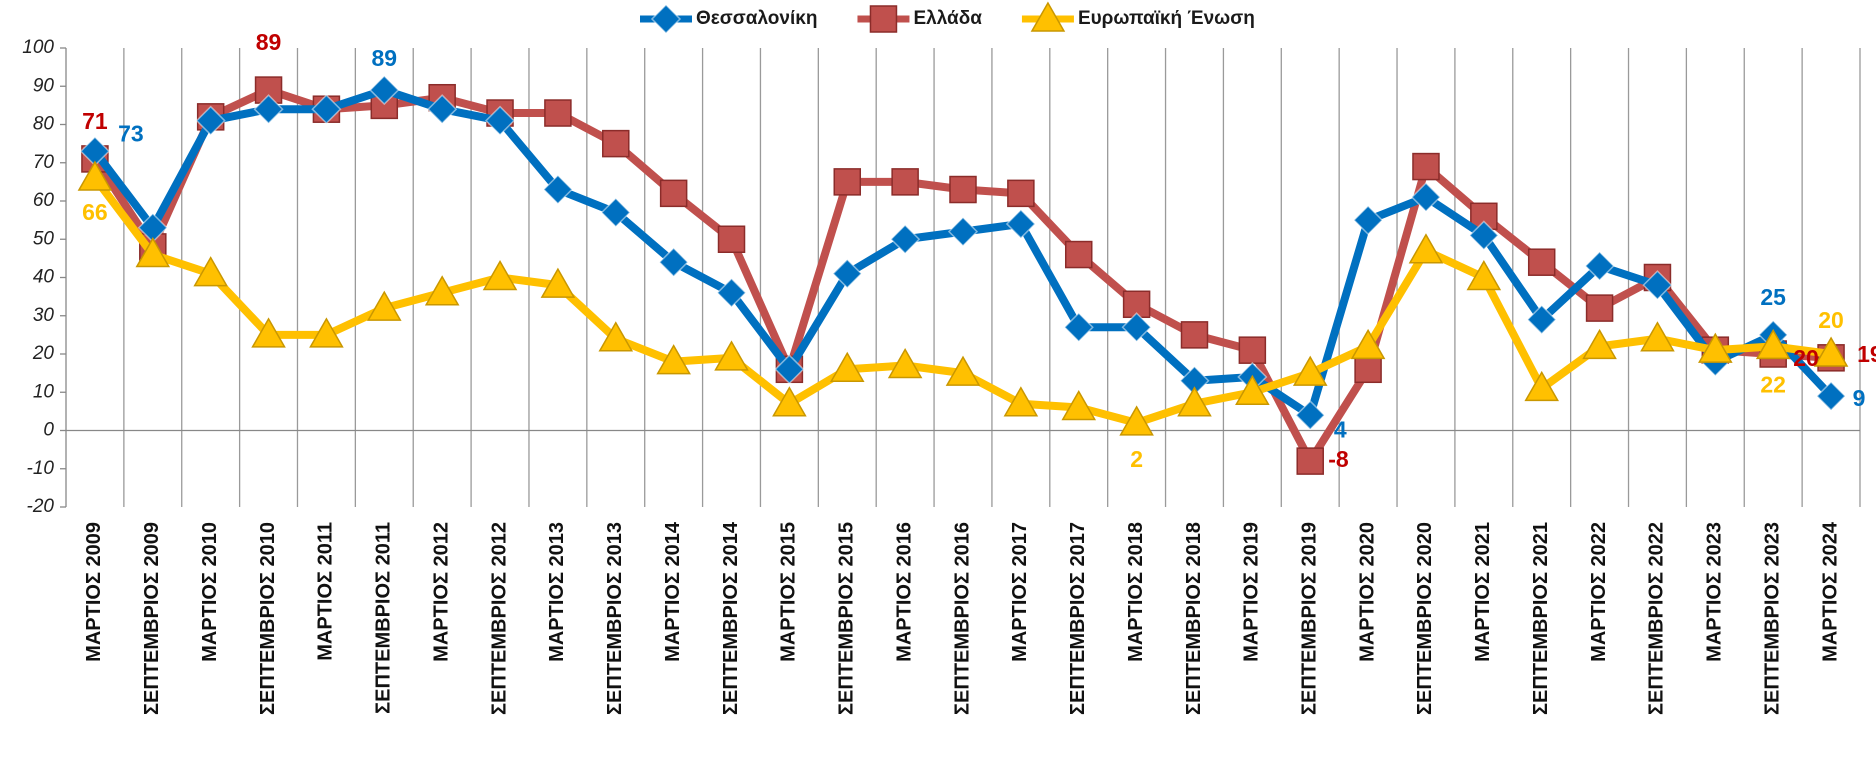  Describe the element at coordinates (48, 430) in the screenshot. I see `y-tick-label: 0` at that location.